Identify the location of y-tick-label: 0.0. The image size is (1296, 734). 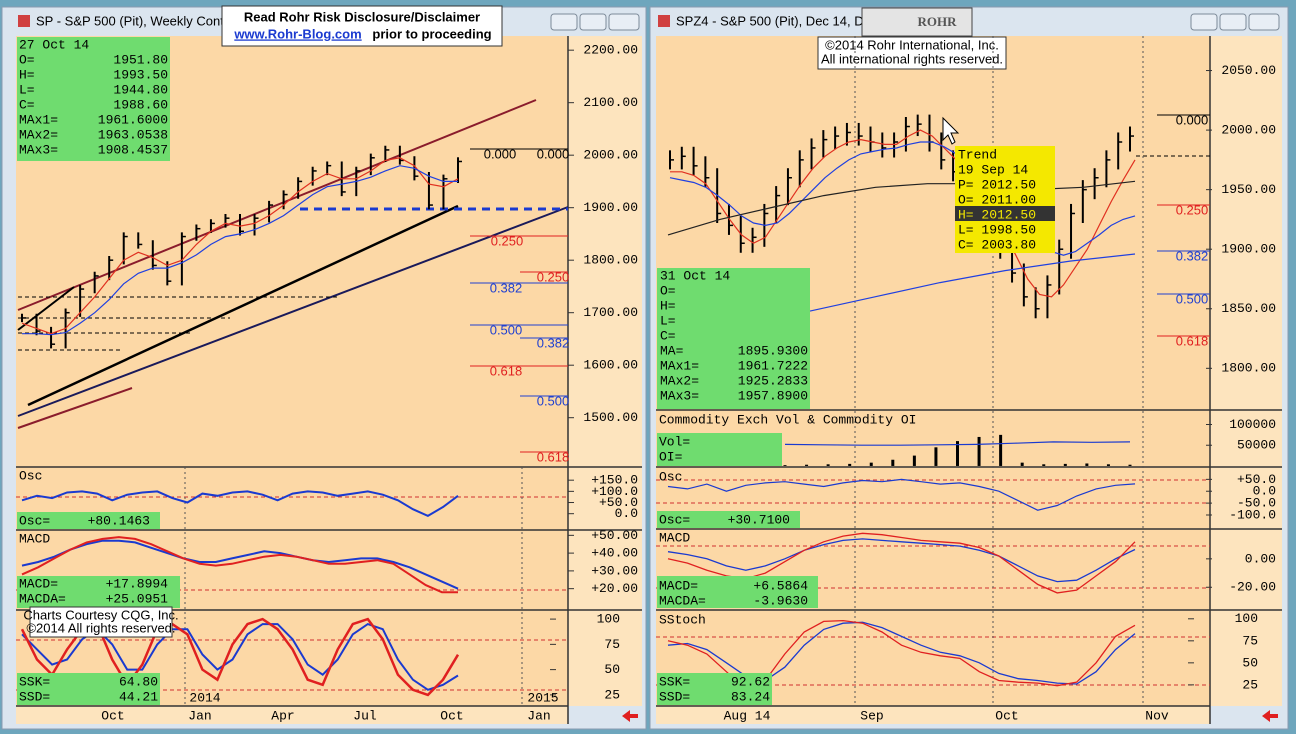
(626, 513).